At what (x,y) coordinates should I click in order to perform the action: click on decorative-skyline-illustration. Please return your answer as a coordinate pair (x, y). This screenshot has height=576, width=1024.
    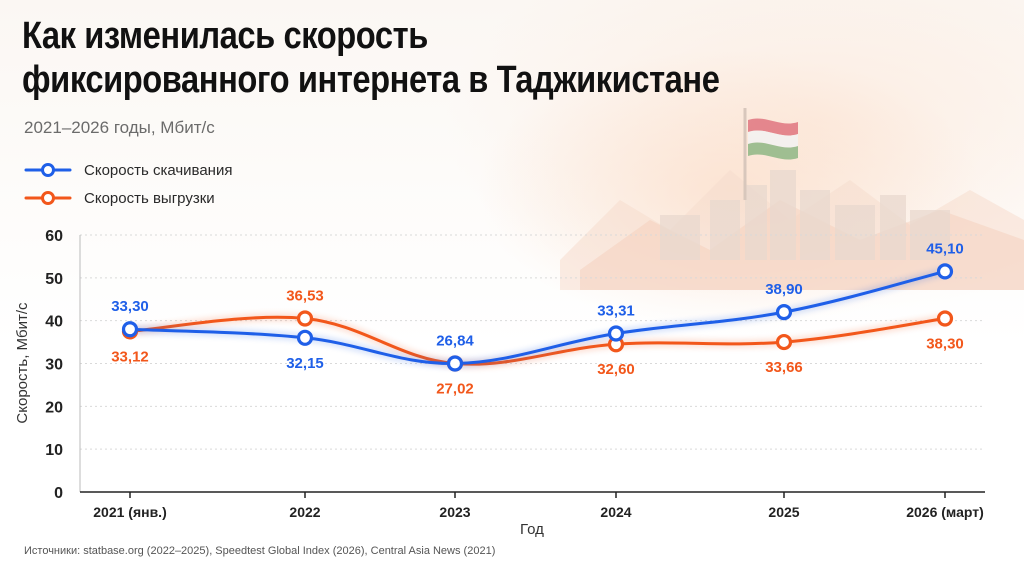
    Looking at the image, I should click on (792, 199).